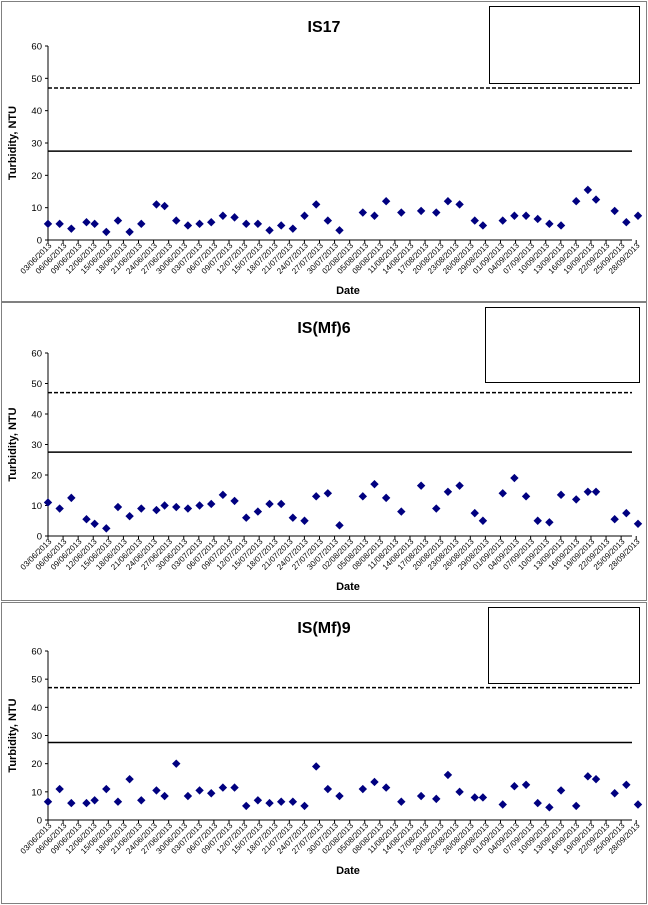 This screenshot has width=648, height=905. I want to click on chart-title: IS(Mf)6, so click(323, 328).